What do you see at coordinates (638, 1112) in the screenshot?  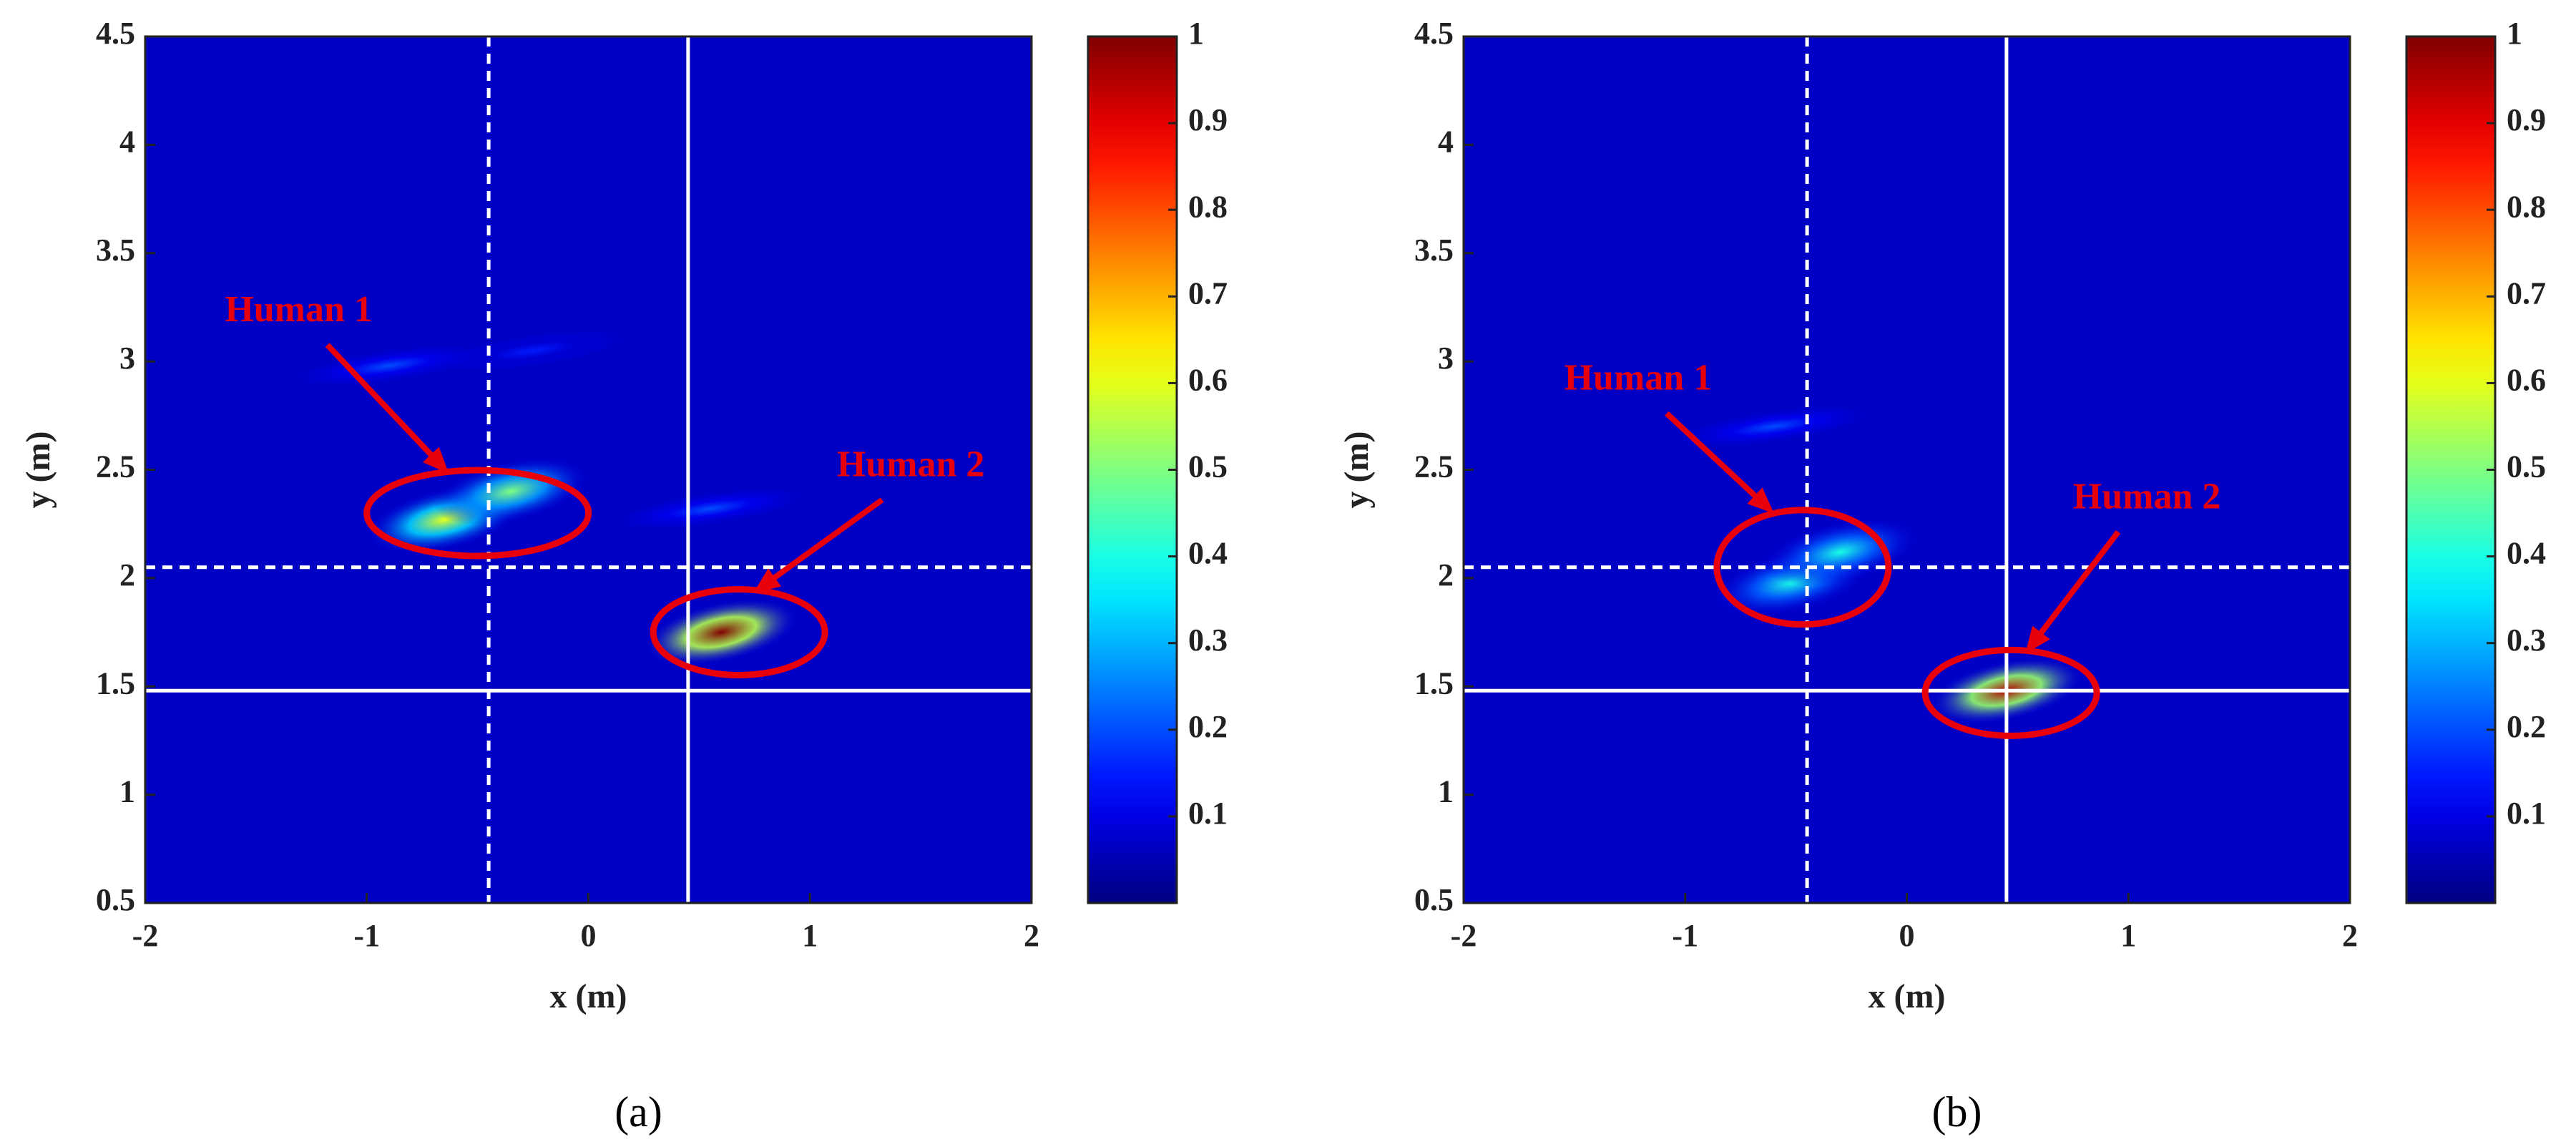 I see `panel-caption: (a)` at bounding box center [638, 1112].